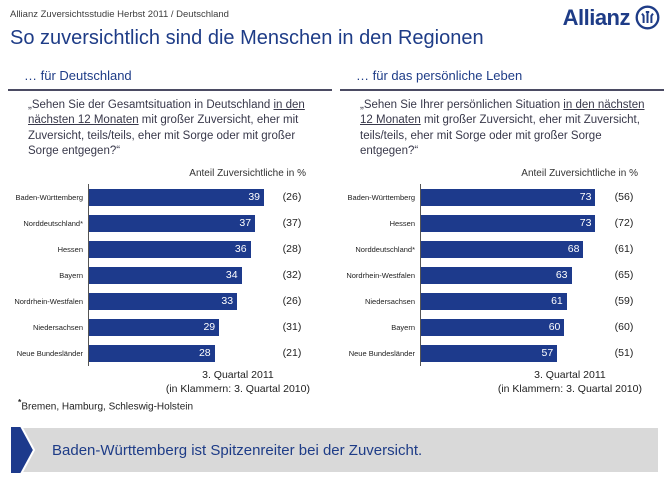  I want to click on panel-subtitle-deutschland: … für Deutschland, so click(78, 75).